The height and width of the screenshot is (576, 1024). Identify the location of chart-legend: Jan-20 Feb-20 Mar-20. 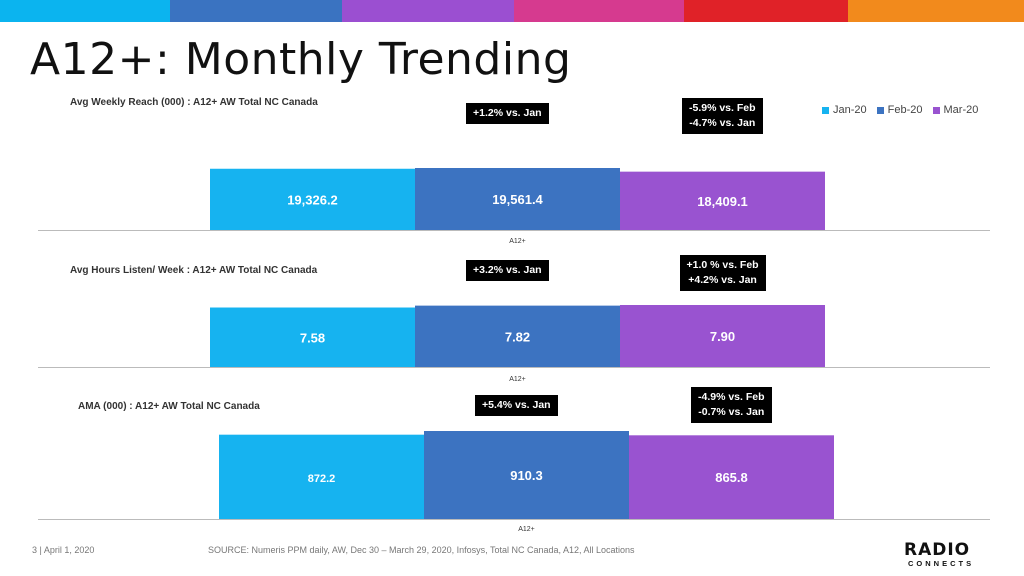
(900, 110).